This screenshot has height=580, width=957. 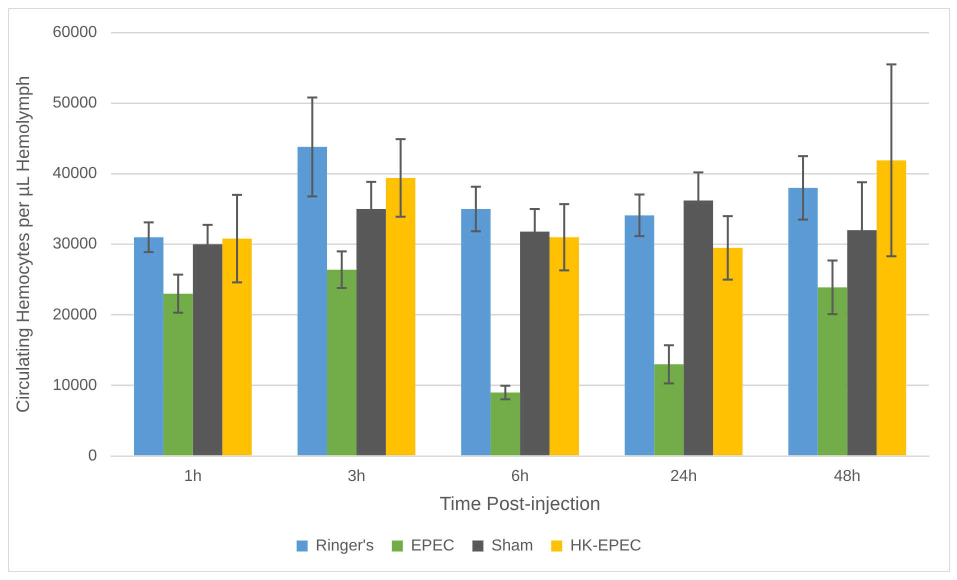 I want to click on legend-label: Sham, so click(x=512, y=545).